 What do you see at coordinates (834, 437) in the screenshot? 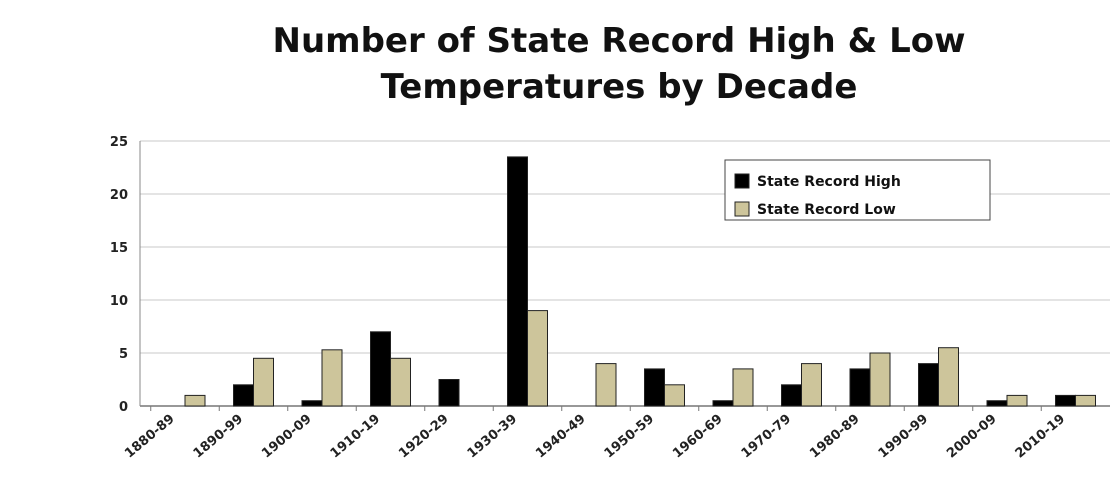
I see `x-tick-label: 1980-89` at bounding box center [834, 437].